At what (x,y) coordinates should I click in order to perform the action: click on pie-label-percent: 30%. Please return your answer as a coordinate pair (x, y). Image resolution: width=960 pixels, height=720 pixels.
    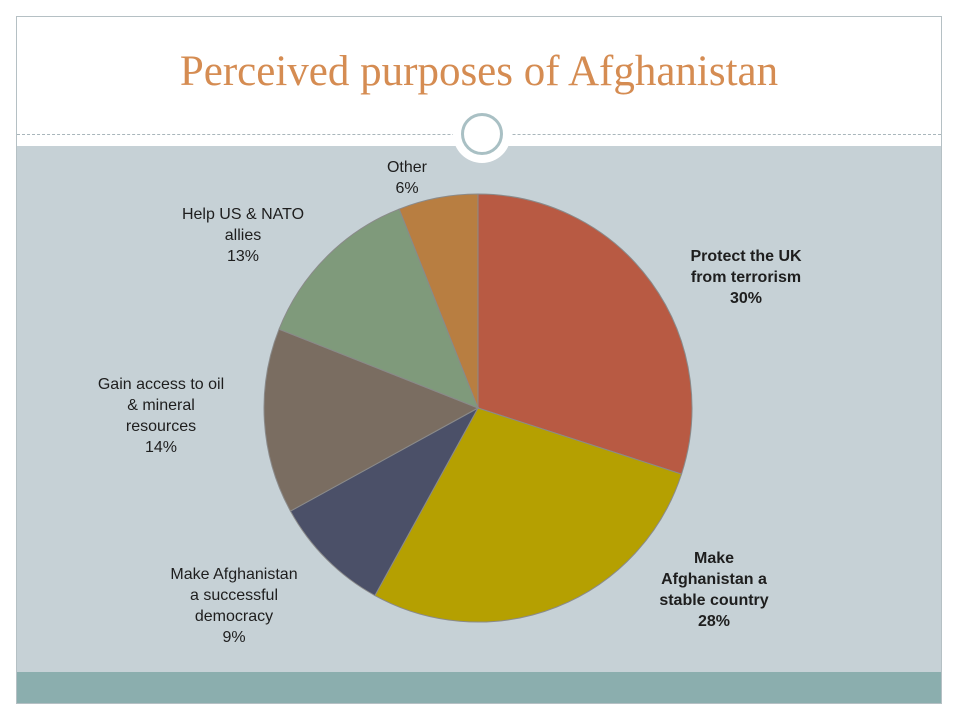
    Looking at the image, I should click on (746, 298).